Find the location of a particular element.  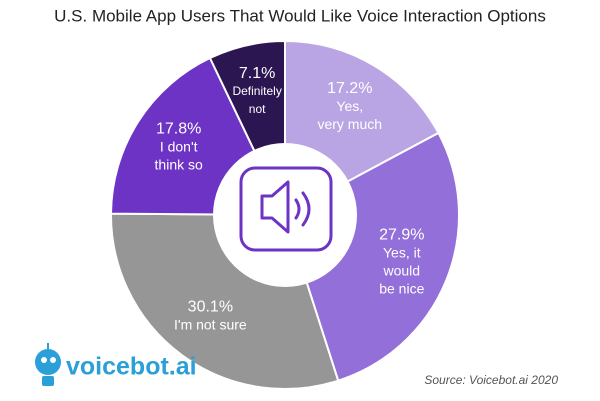

slice-label: 30.1% I'm not sure is located at coordinates (210, 315).